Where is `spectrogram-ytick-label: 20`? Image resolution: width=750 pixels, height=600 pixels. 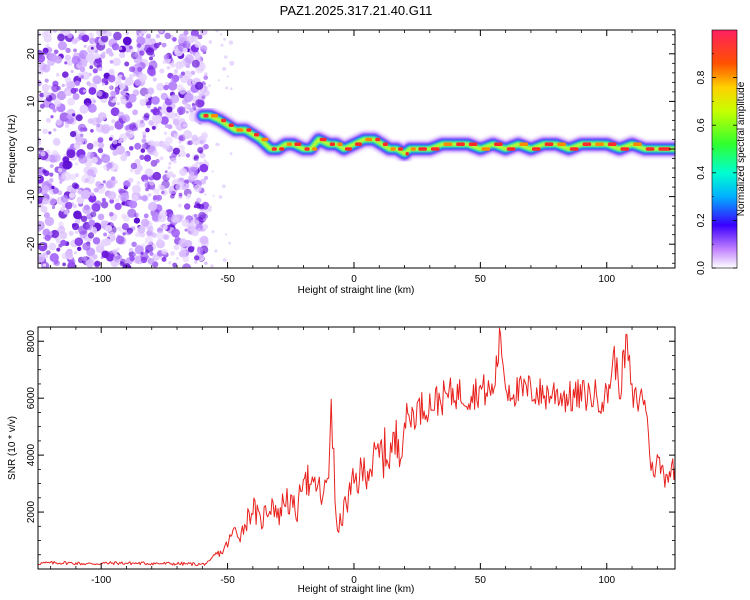 spectrogram-ytick-label: 20 is located at coordinates (31, 54).